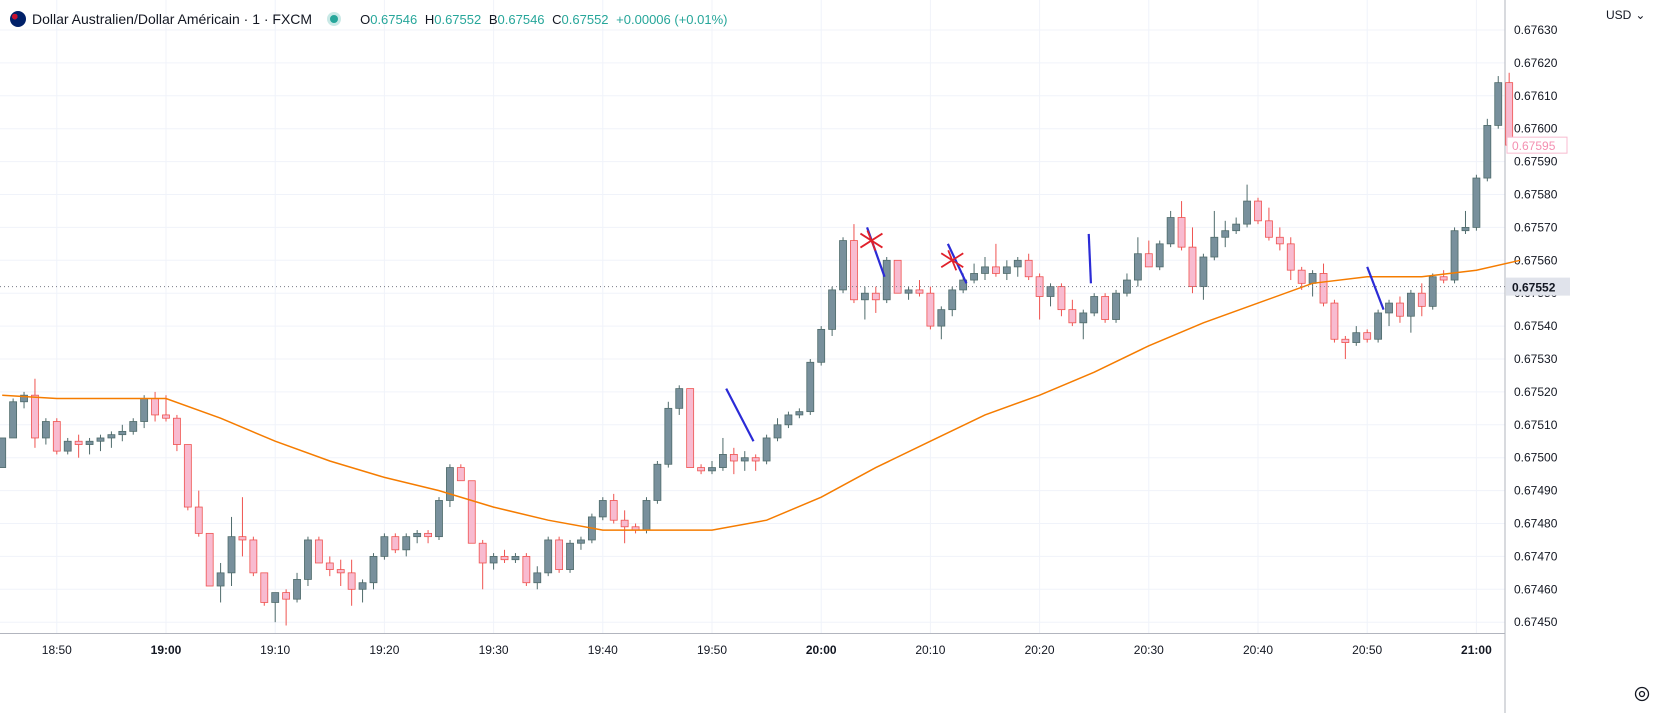 This screenshot has height=713, width=1674. What do you see at coordinates (1536, 491) in the screenshot?
I see `y-tick-label: 0.67490` at bounding box center [1536, 491].